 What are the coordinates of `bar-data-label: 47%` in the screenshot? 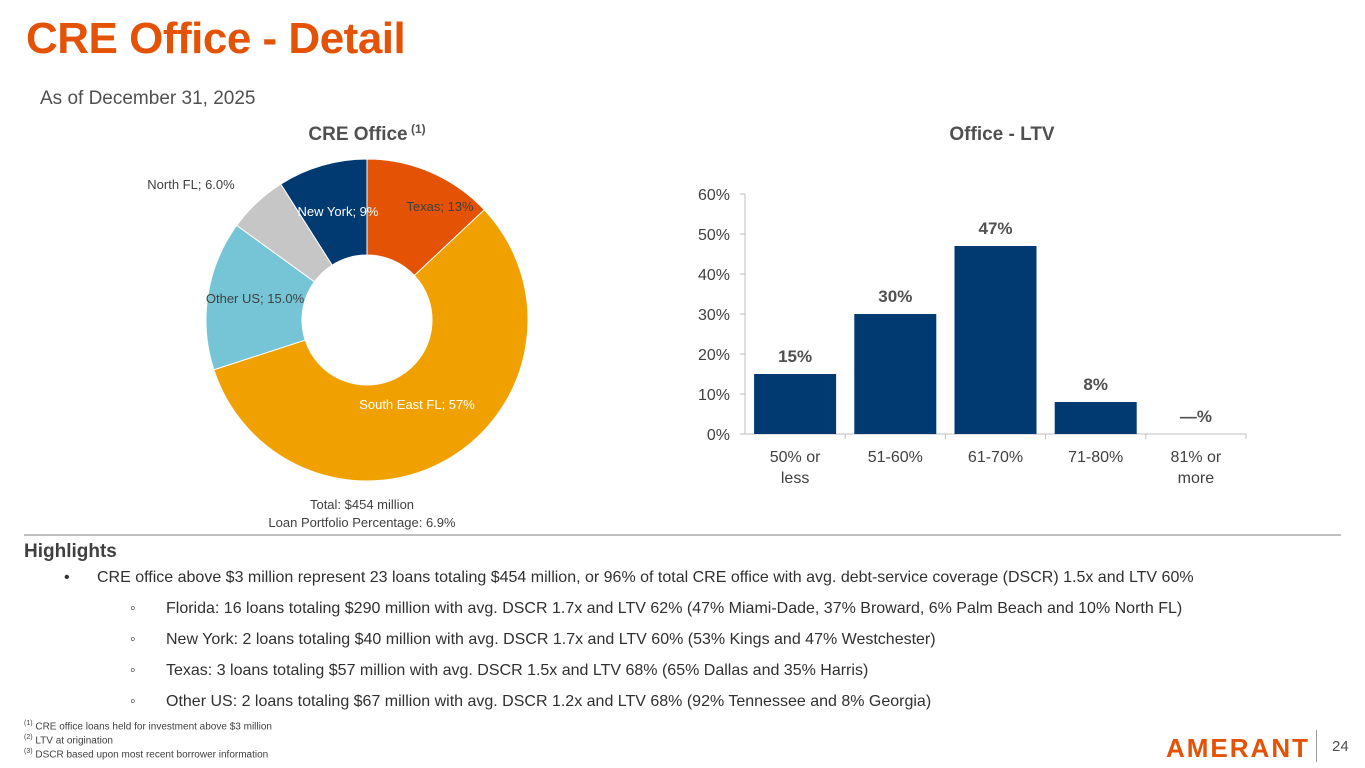 It's located at (995, 228).